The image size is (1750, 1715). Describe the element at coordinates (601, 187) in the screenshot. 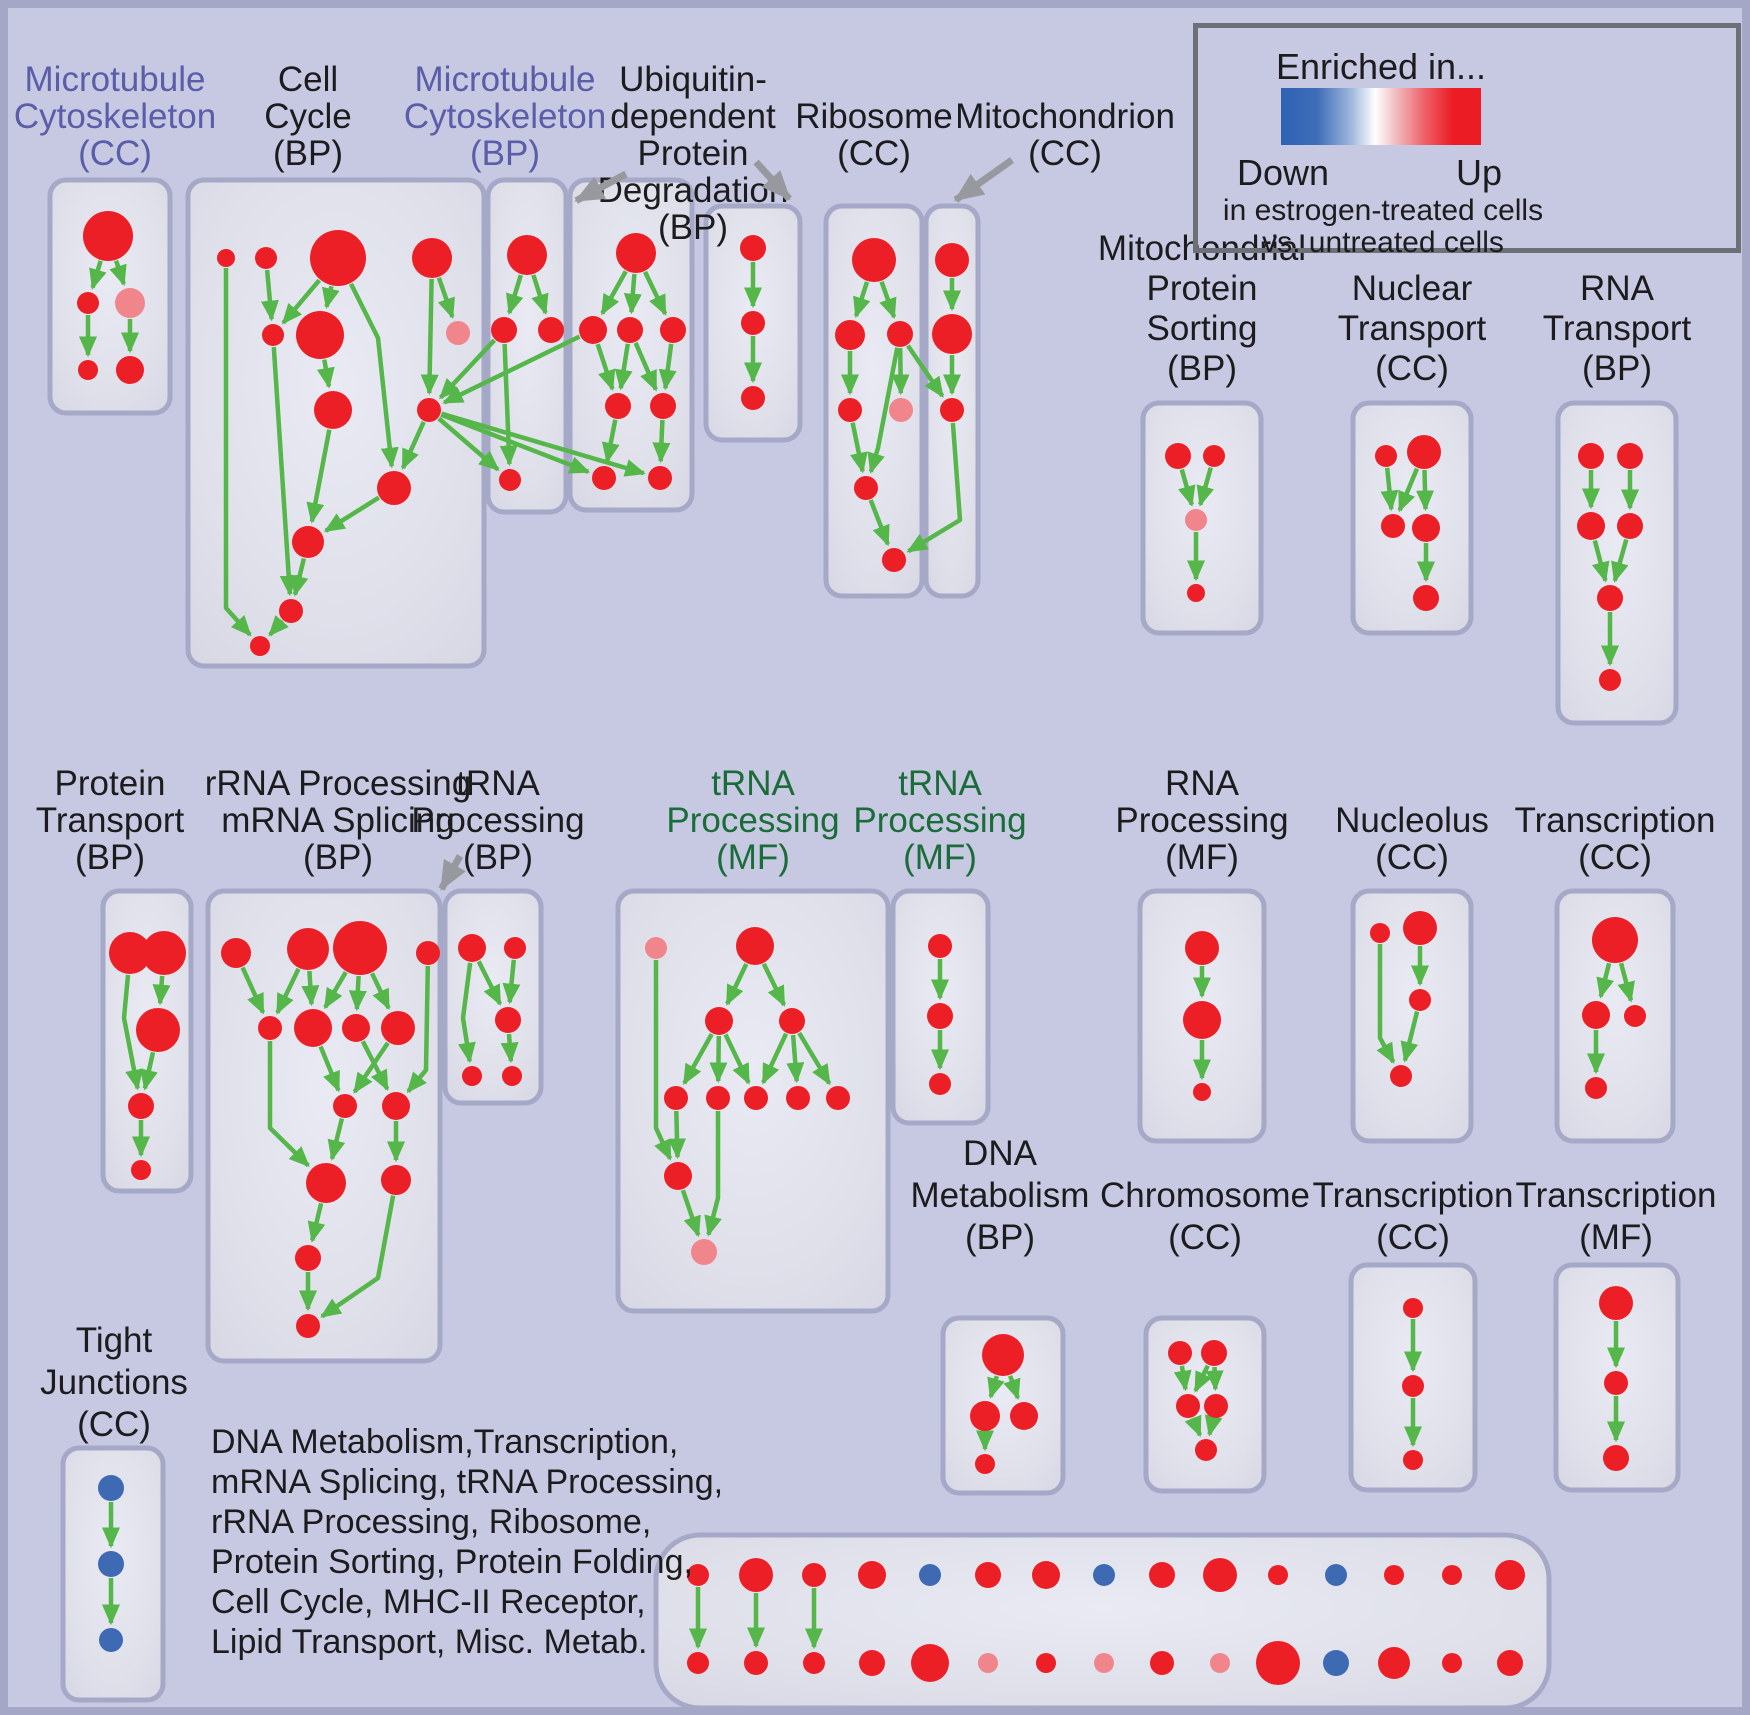

I see `annotation-arrow` at that location.